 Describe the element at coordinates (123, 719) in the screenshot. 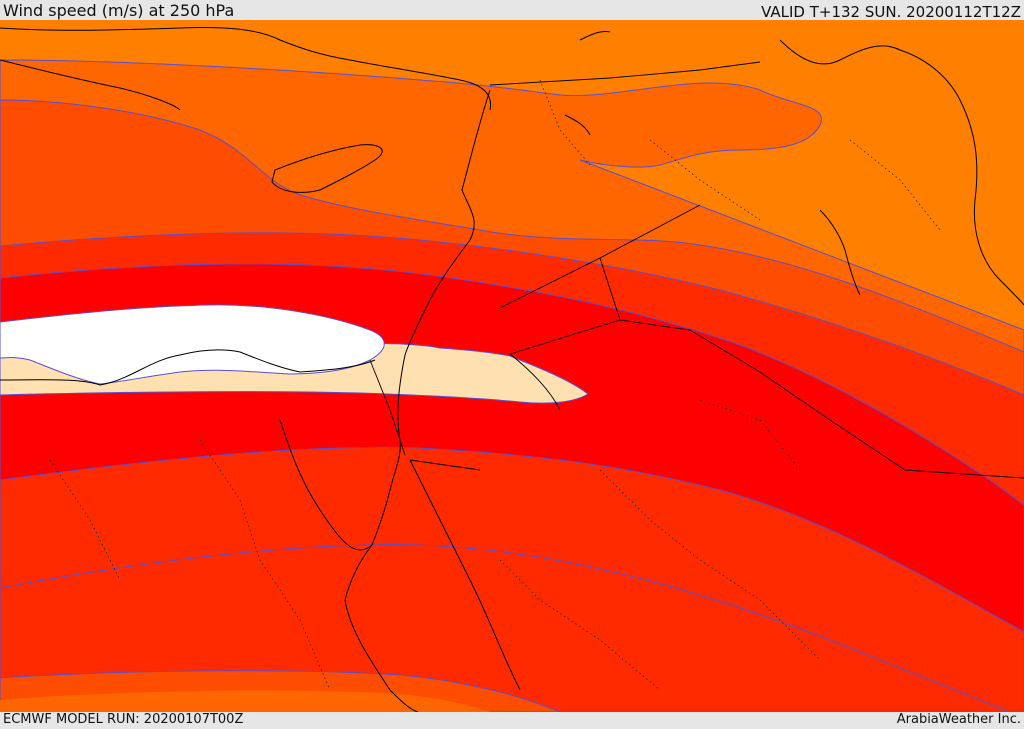

I see `model-run: ECMWF MODEL RUN: 20200107T00Z` at that location.